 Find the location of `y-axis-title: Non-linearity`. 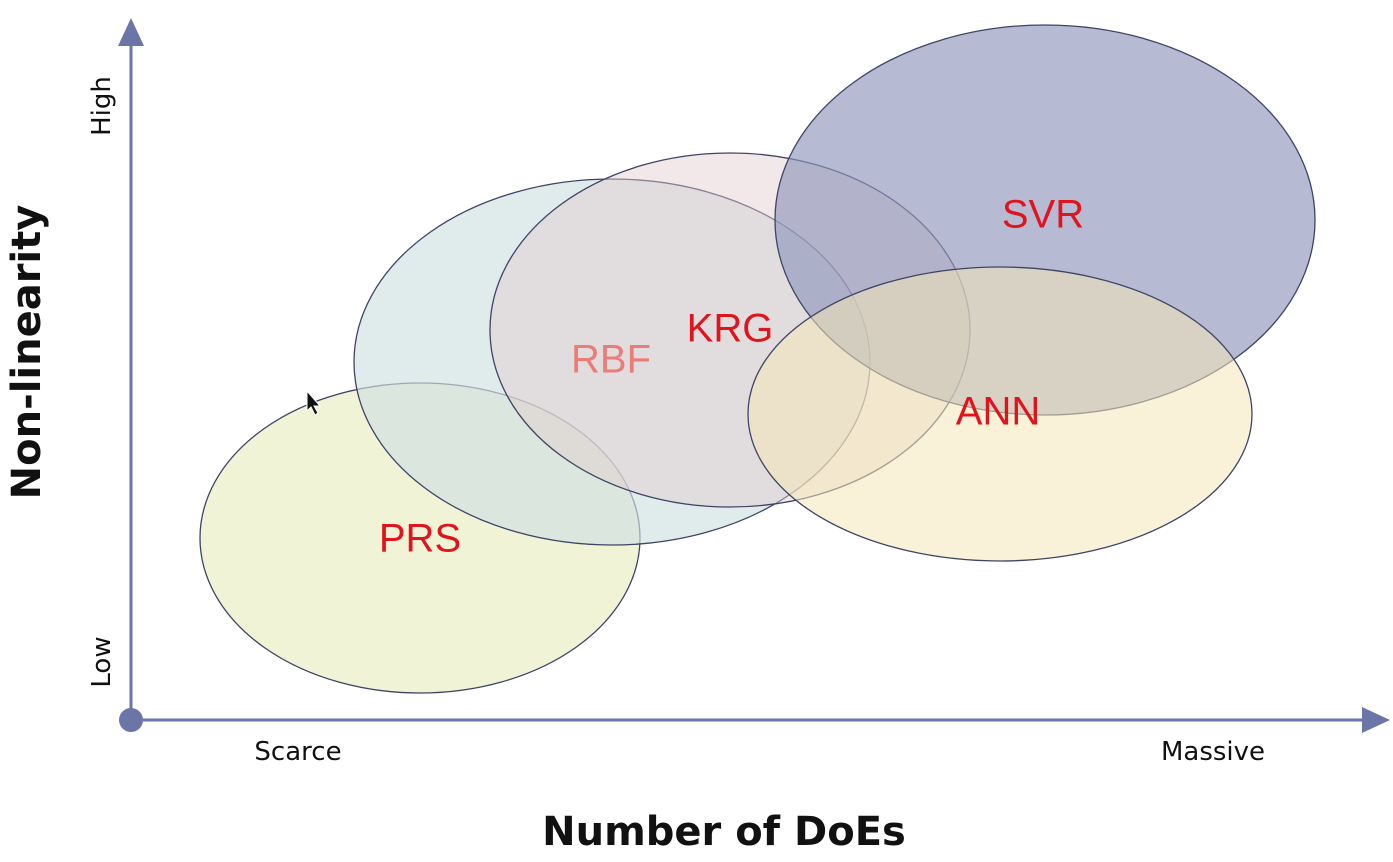

y-axis-title: Non-linearity is located at coordinates (27, 352).